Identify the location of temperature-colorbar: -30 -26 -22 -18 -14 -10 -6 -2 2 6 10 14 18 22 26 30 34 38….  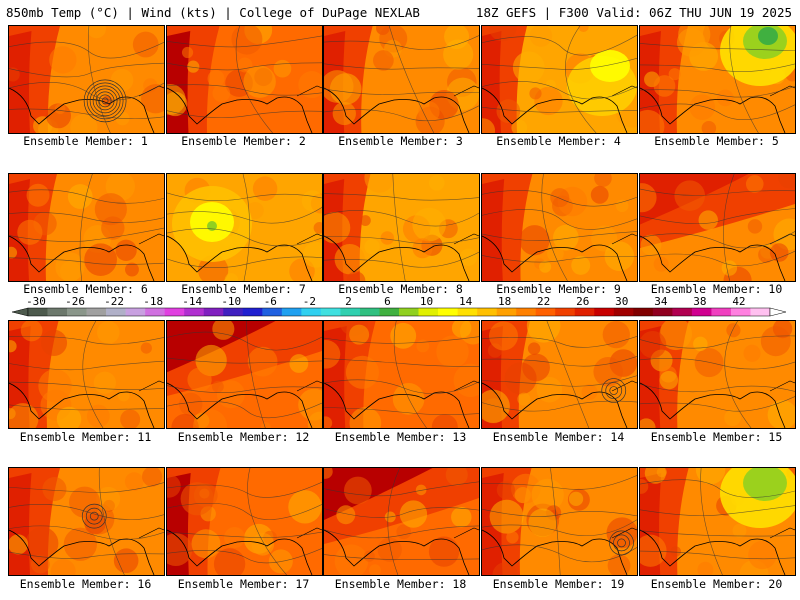
(399, 306).